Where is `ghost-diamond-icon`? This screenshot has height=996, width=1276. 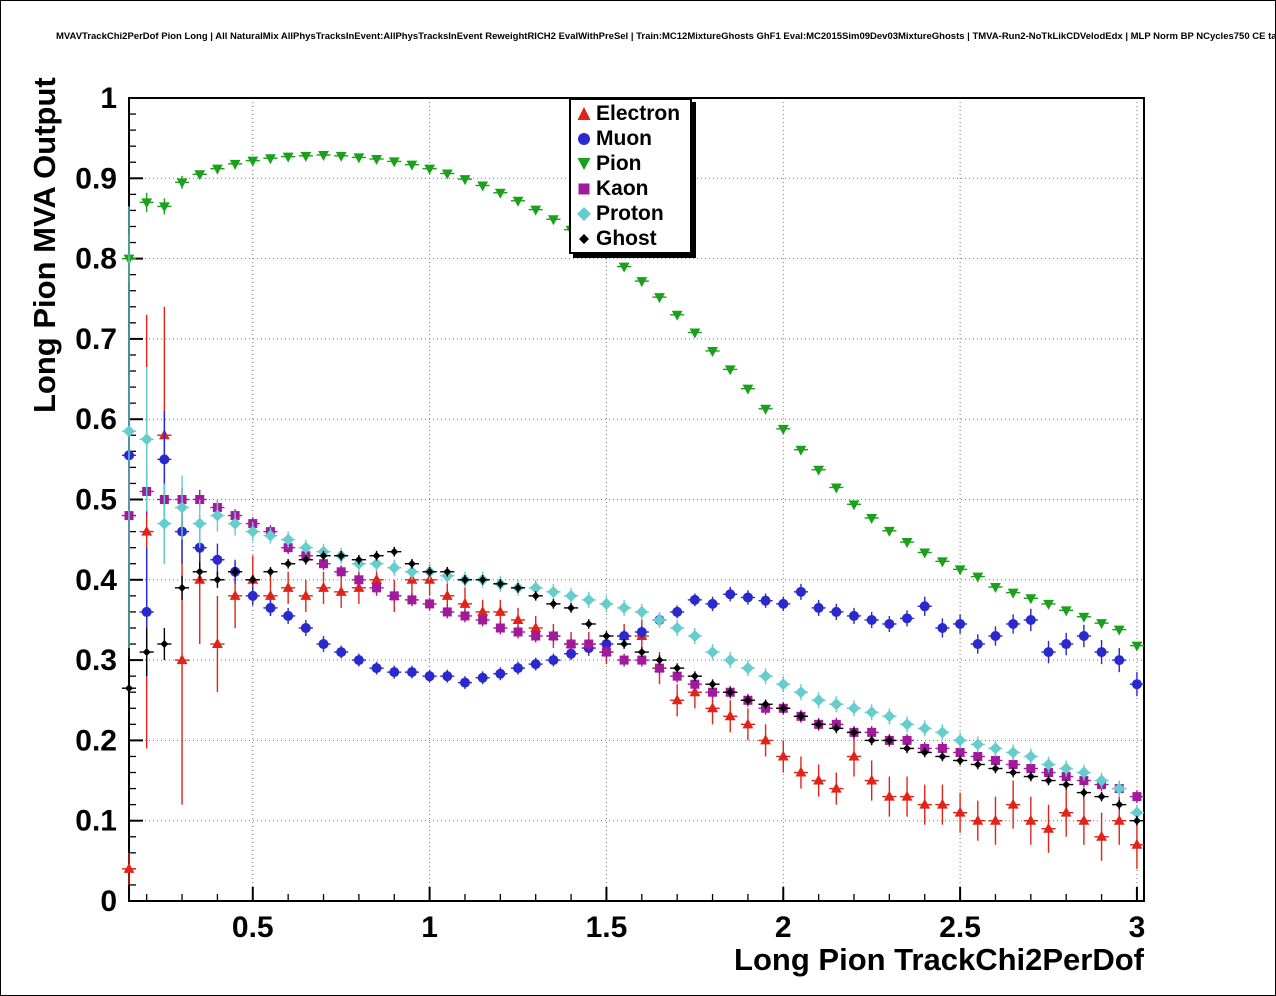
ghost-diamond-icon is located at coordinates (584, 239).